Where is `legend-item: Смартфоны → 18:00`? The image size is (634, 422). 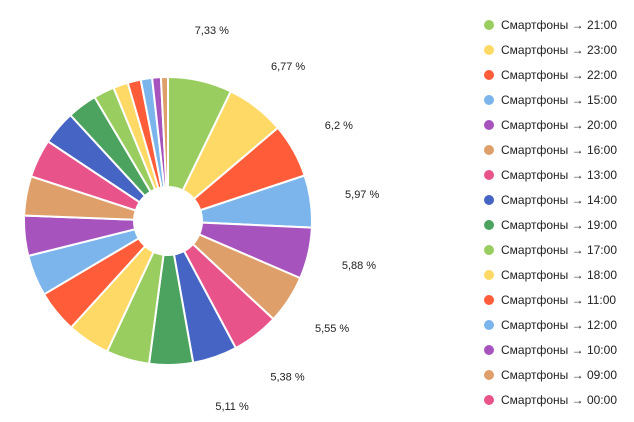
legend-item: Смартфоны → 18:00 is located at coordinates (550, 274).